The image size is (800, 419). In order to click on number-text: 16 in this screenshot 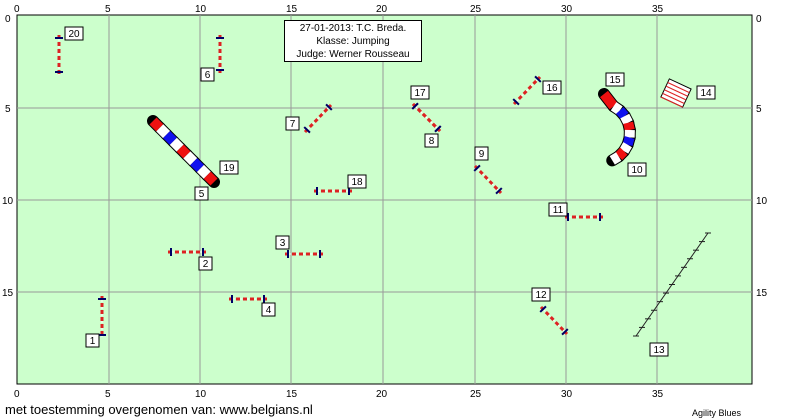, I will do `click(552, 88)`.